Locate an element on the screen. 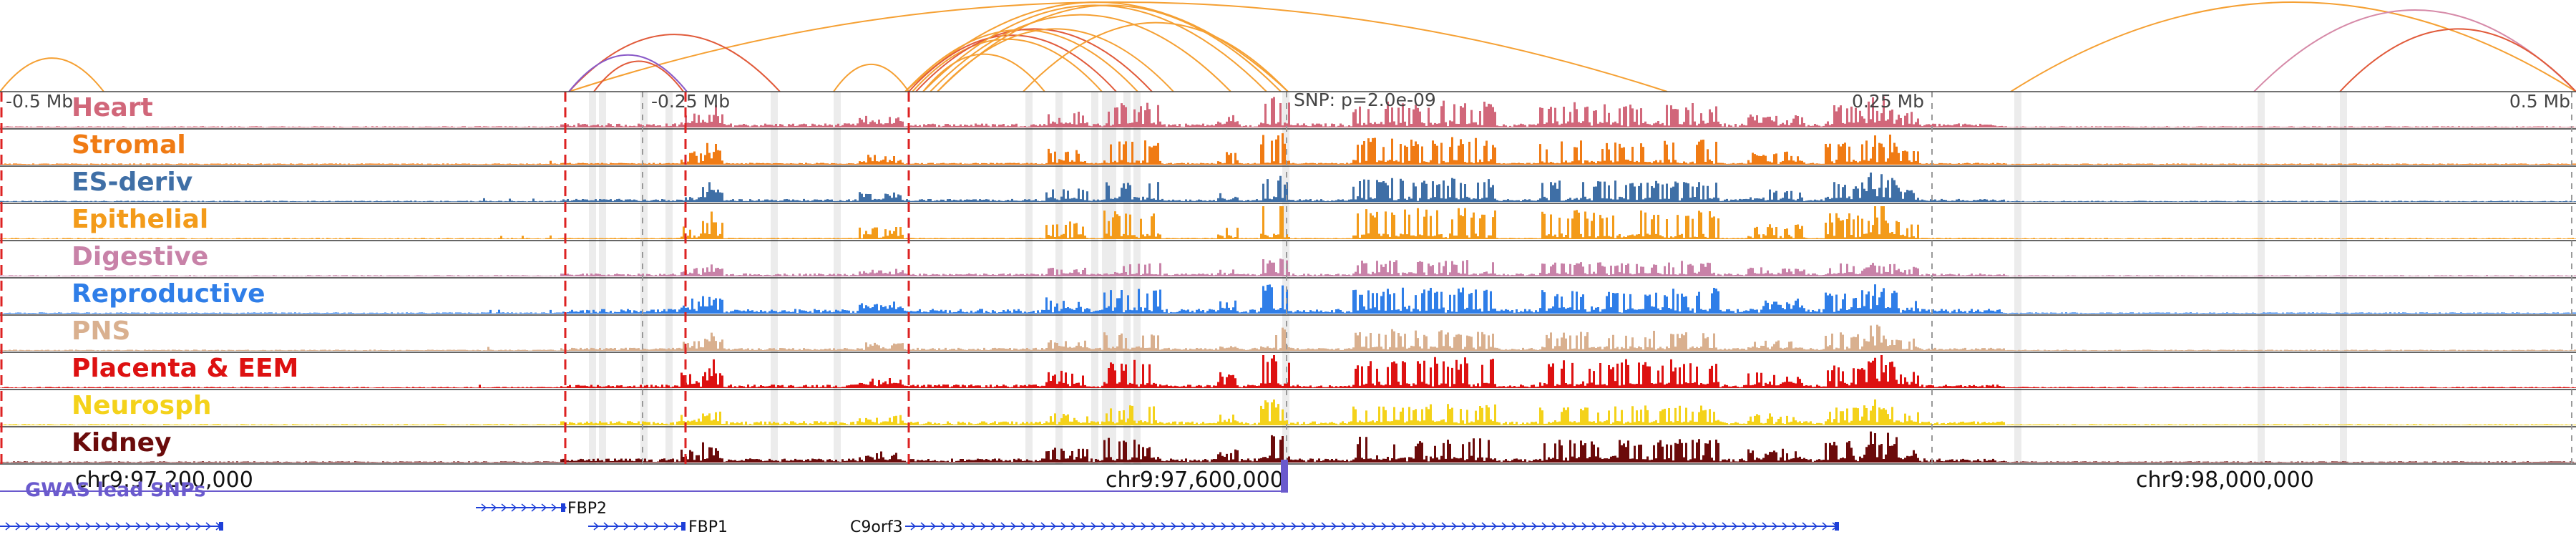  track-label: Epithelial is located at coordinates (140, 219).